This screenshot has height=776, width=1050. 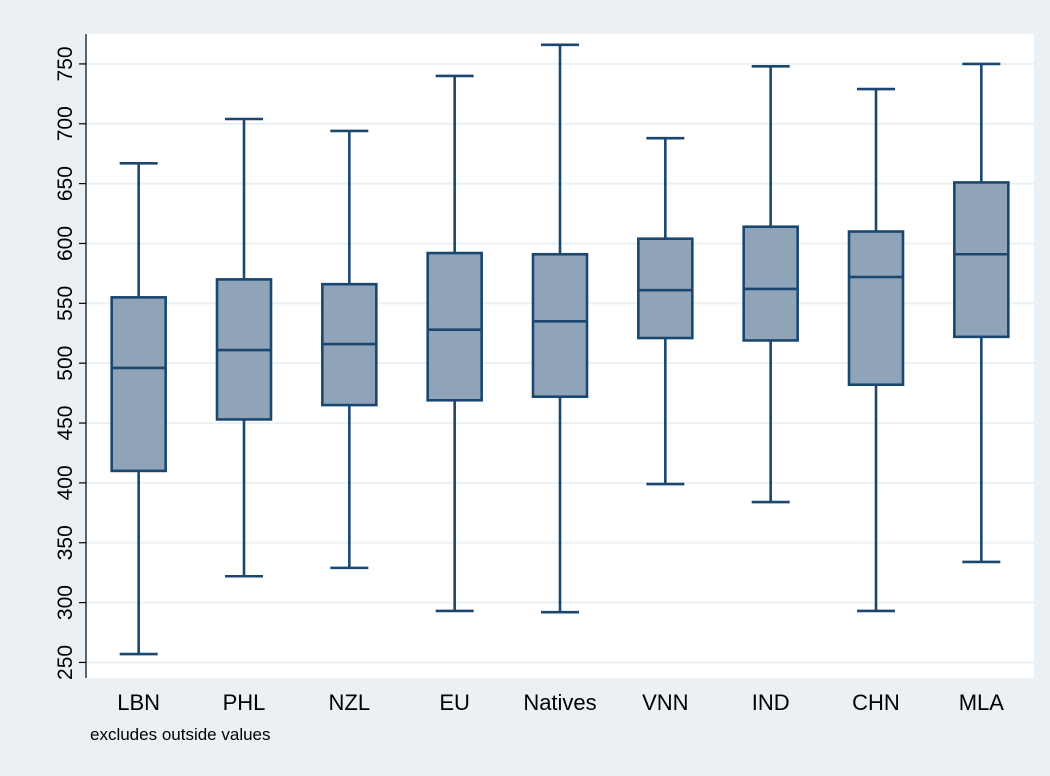 I want to click on box-mla, so click(x=981, y=313).